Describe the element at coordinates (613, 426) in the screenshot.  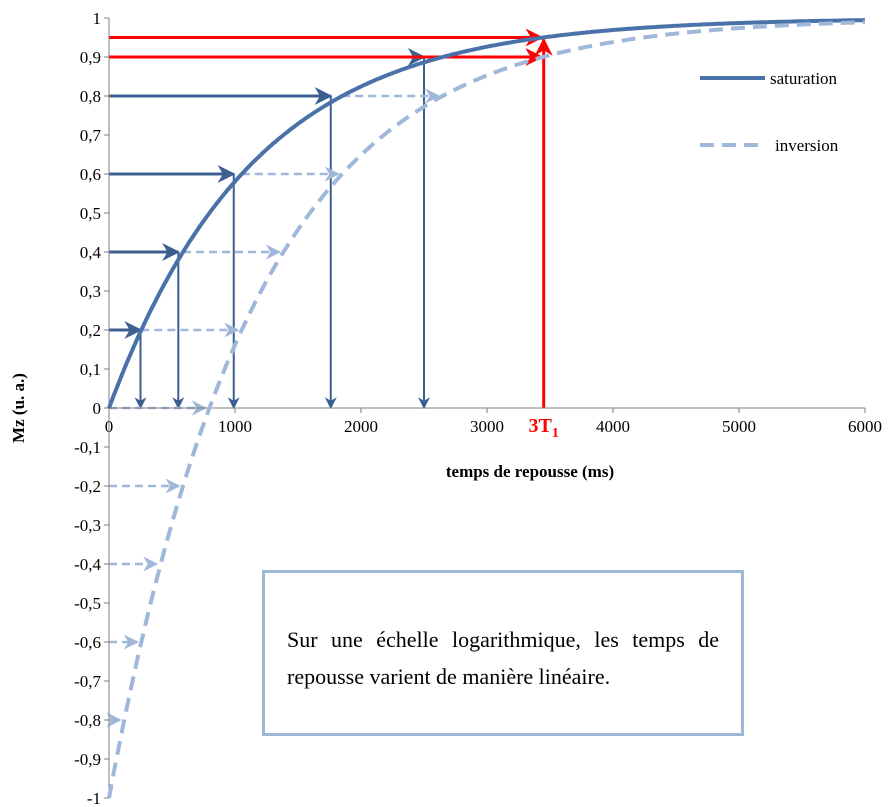
I see `x-tick-label: 4000` at that location.